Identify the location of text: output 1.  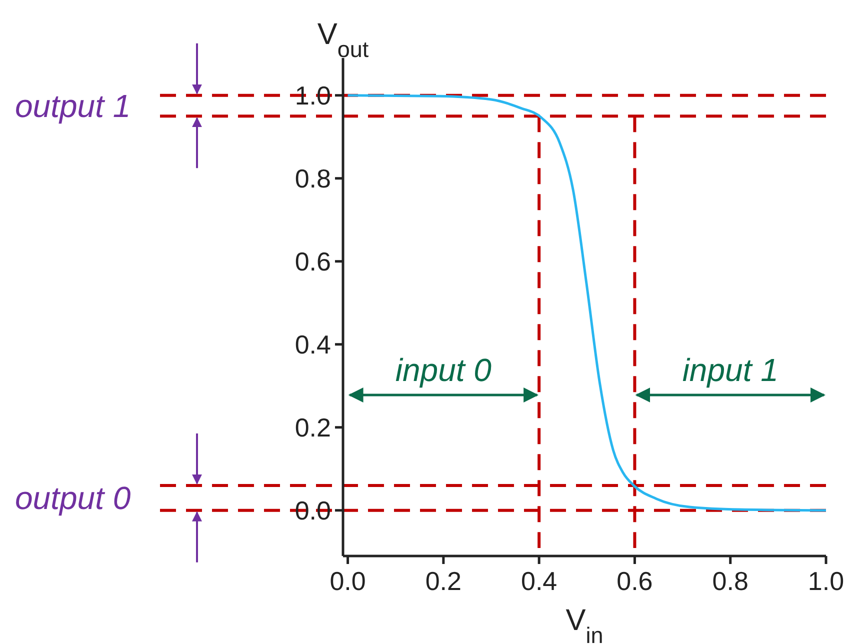
(73, 106).